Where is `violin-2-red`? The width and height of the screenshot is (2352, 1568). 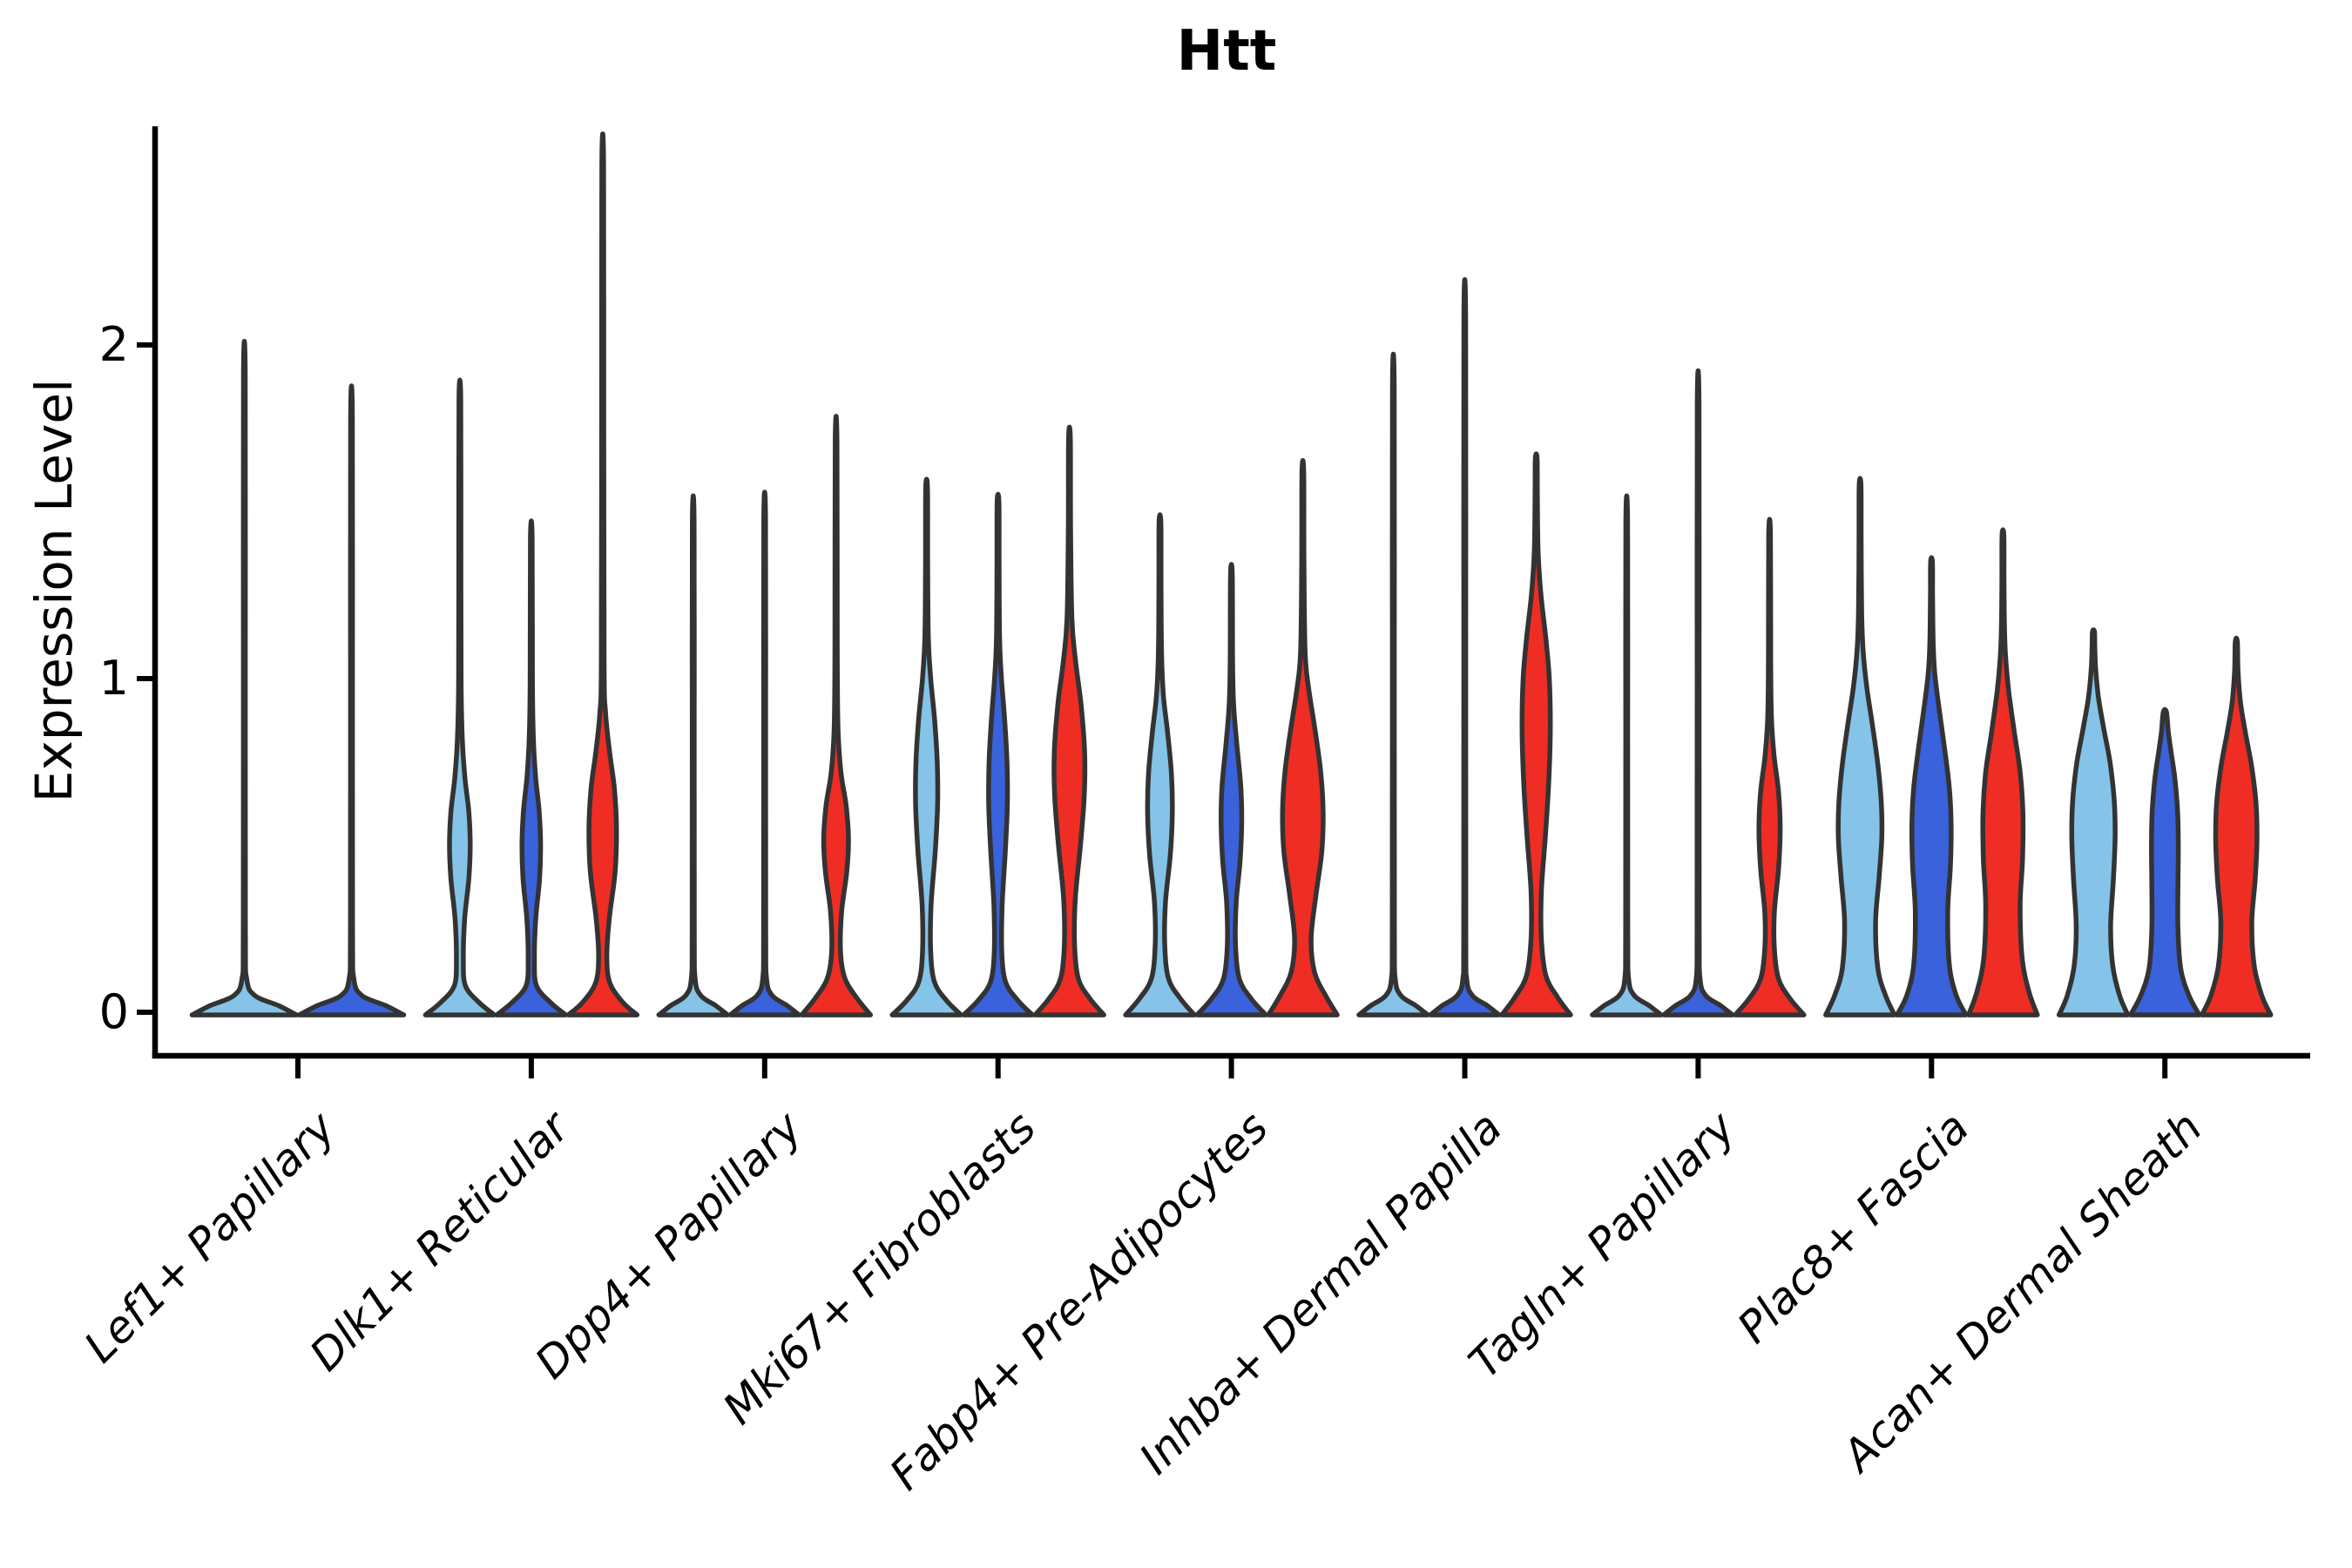 violin-2-red is located at coordinates (836, 716).